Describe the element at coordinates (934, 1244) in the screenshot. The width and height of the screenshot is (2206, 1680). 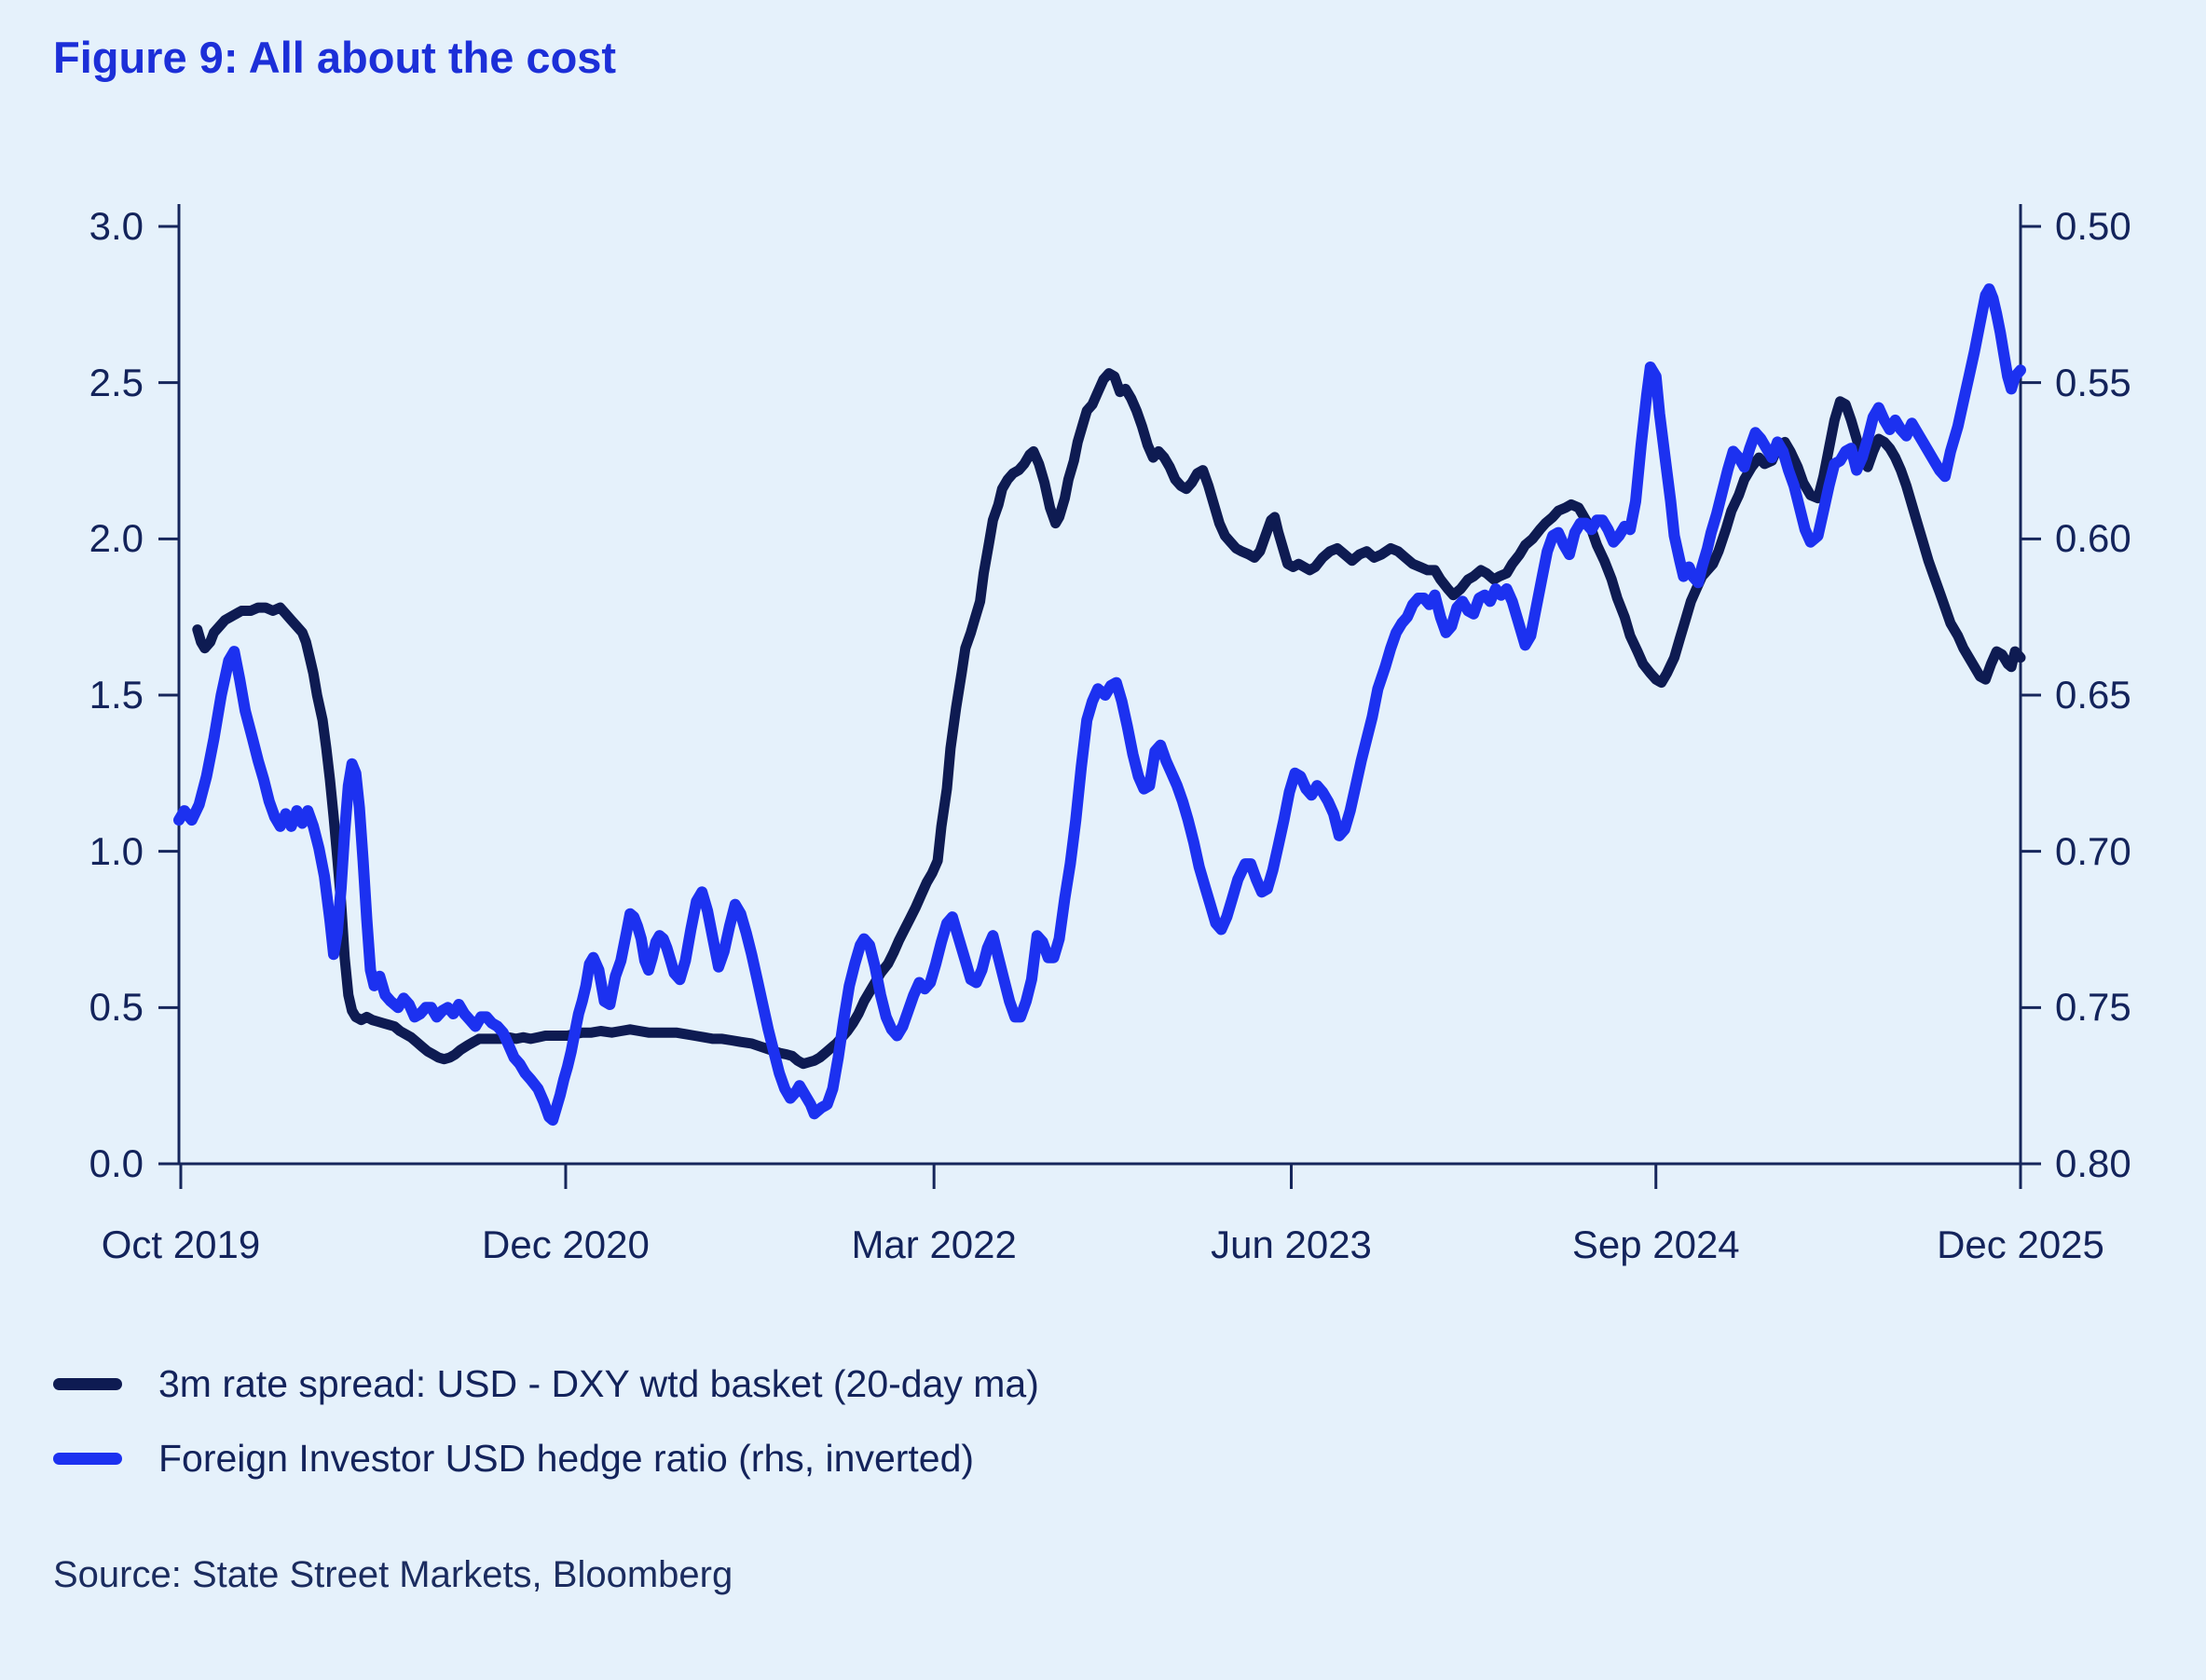
I see `x-axis-label: Mar 2022` at that location.